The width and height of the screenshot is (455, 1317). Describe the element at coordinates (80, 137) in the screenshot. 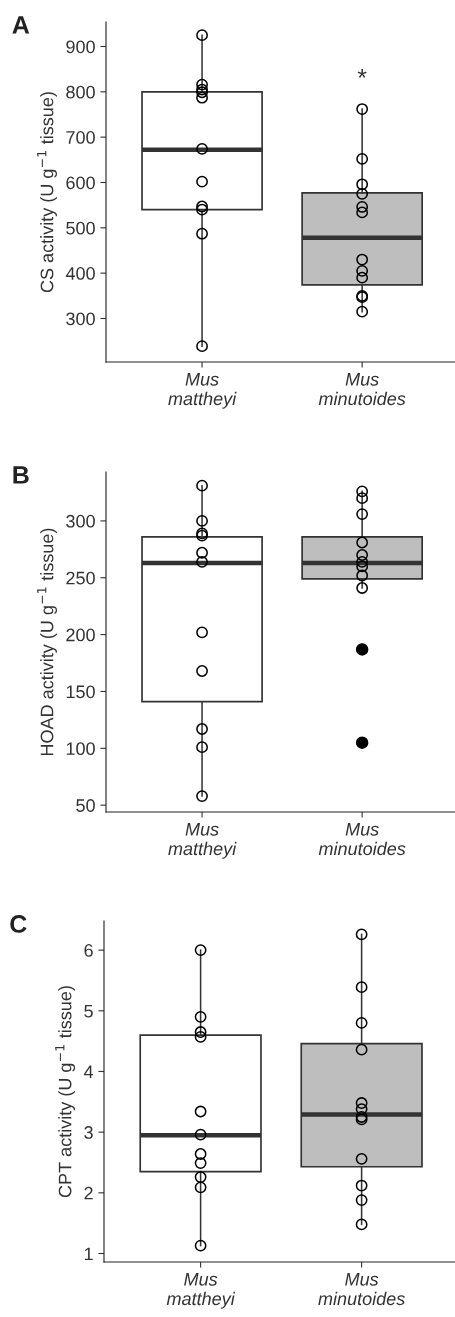

I see `y-tick-label: 700` at that location.